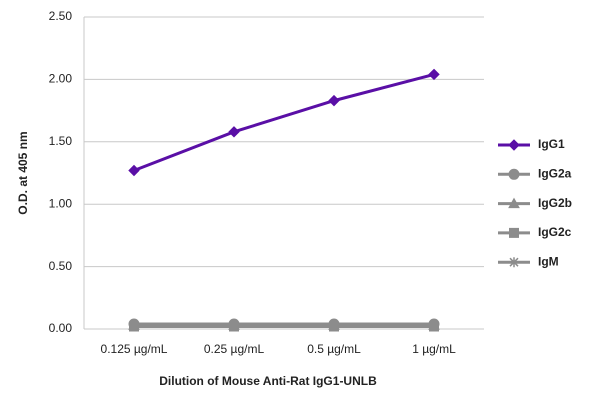  Describe the element at coordinates (61, 203) in the screenshot. I see `y-tick-label: 1.00` at that location.